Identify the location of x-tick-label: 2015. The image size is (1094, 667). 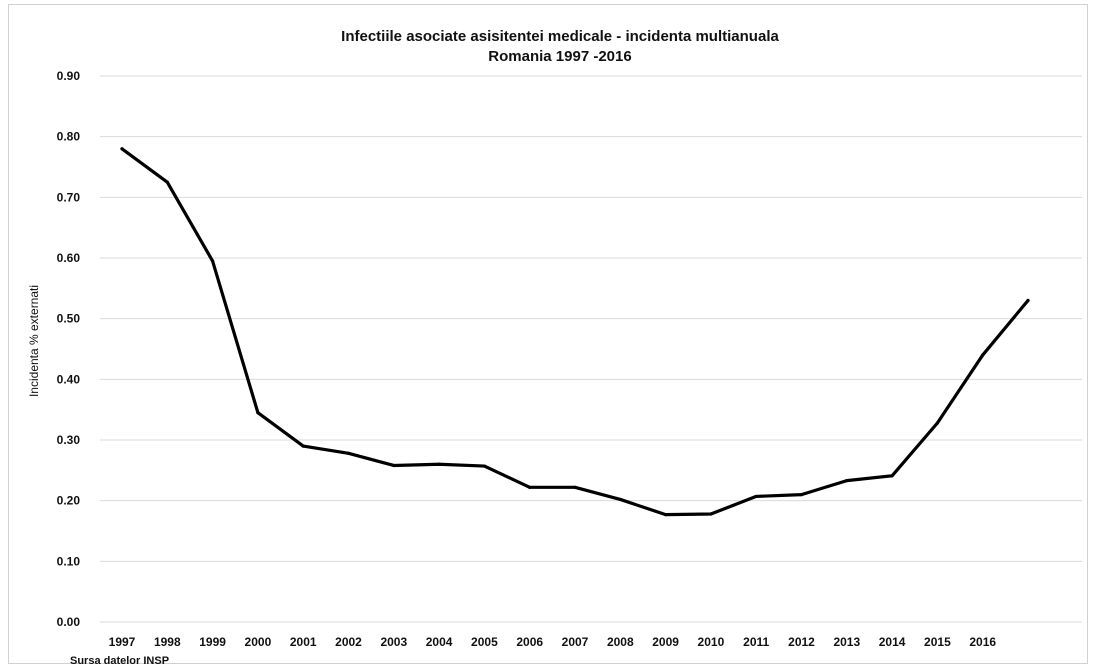
(937, 642).